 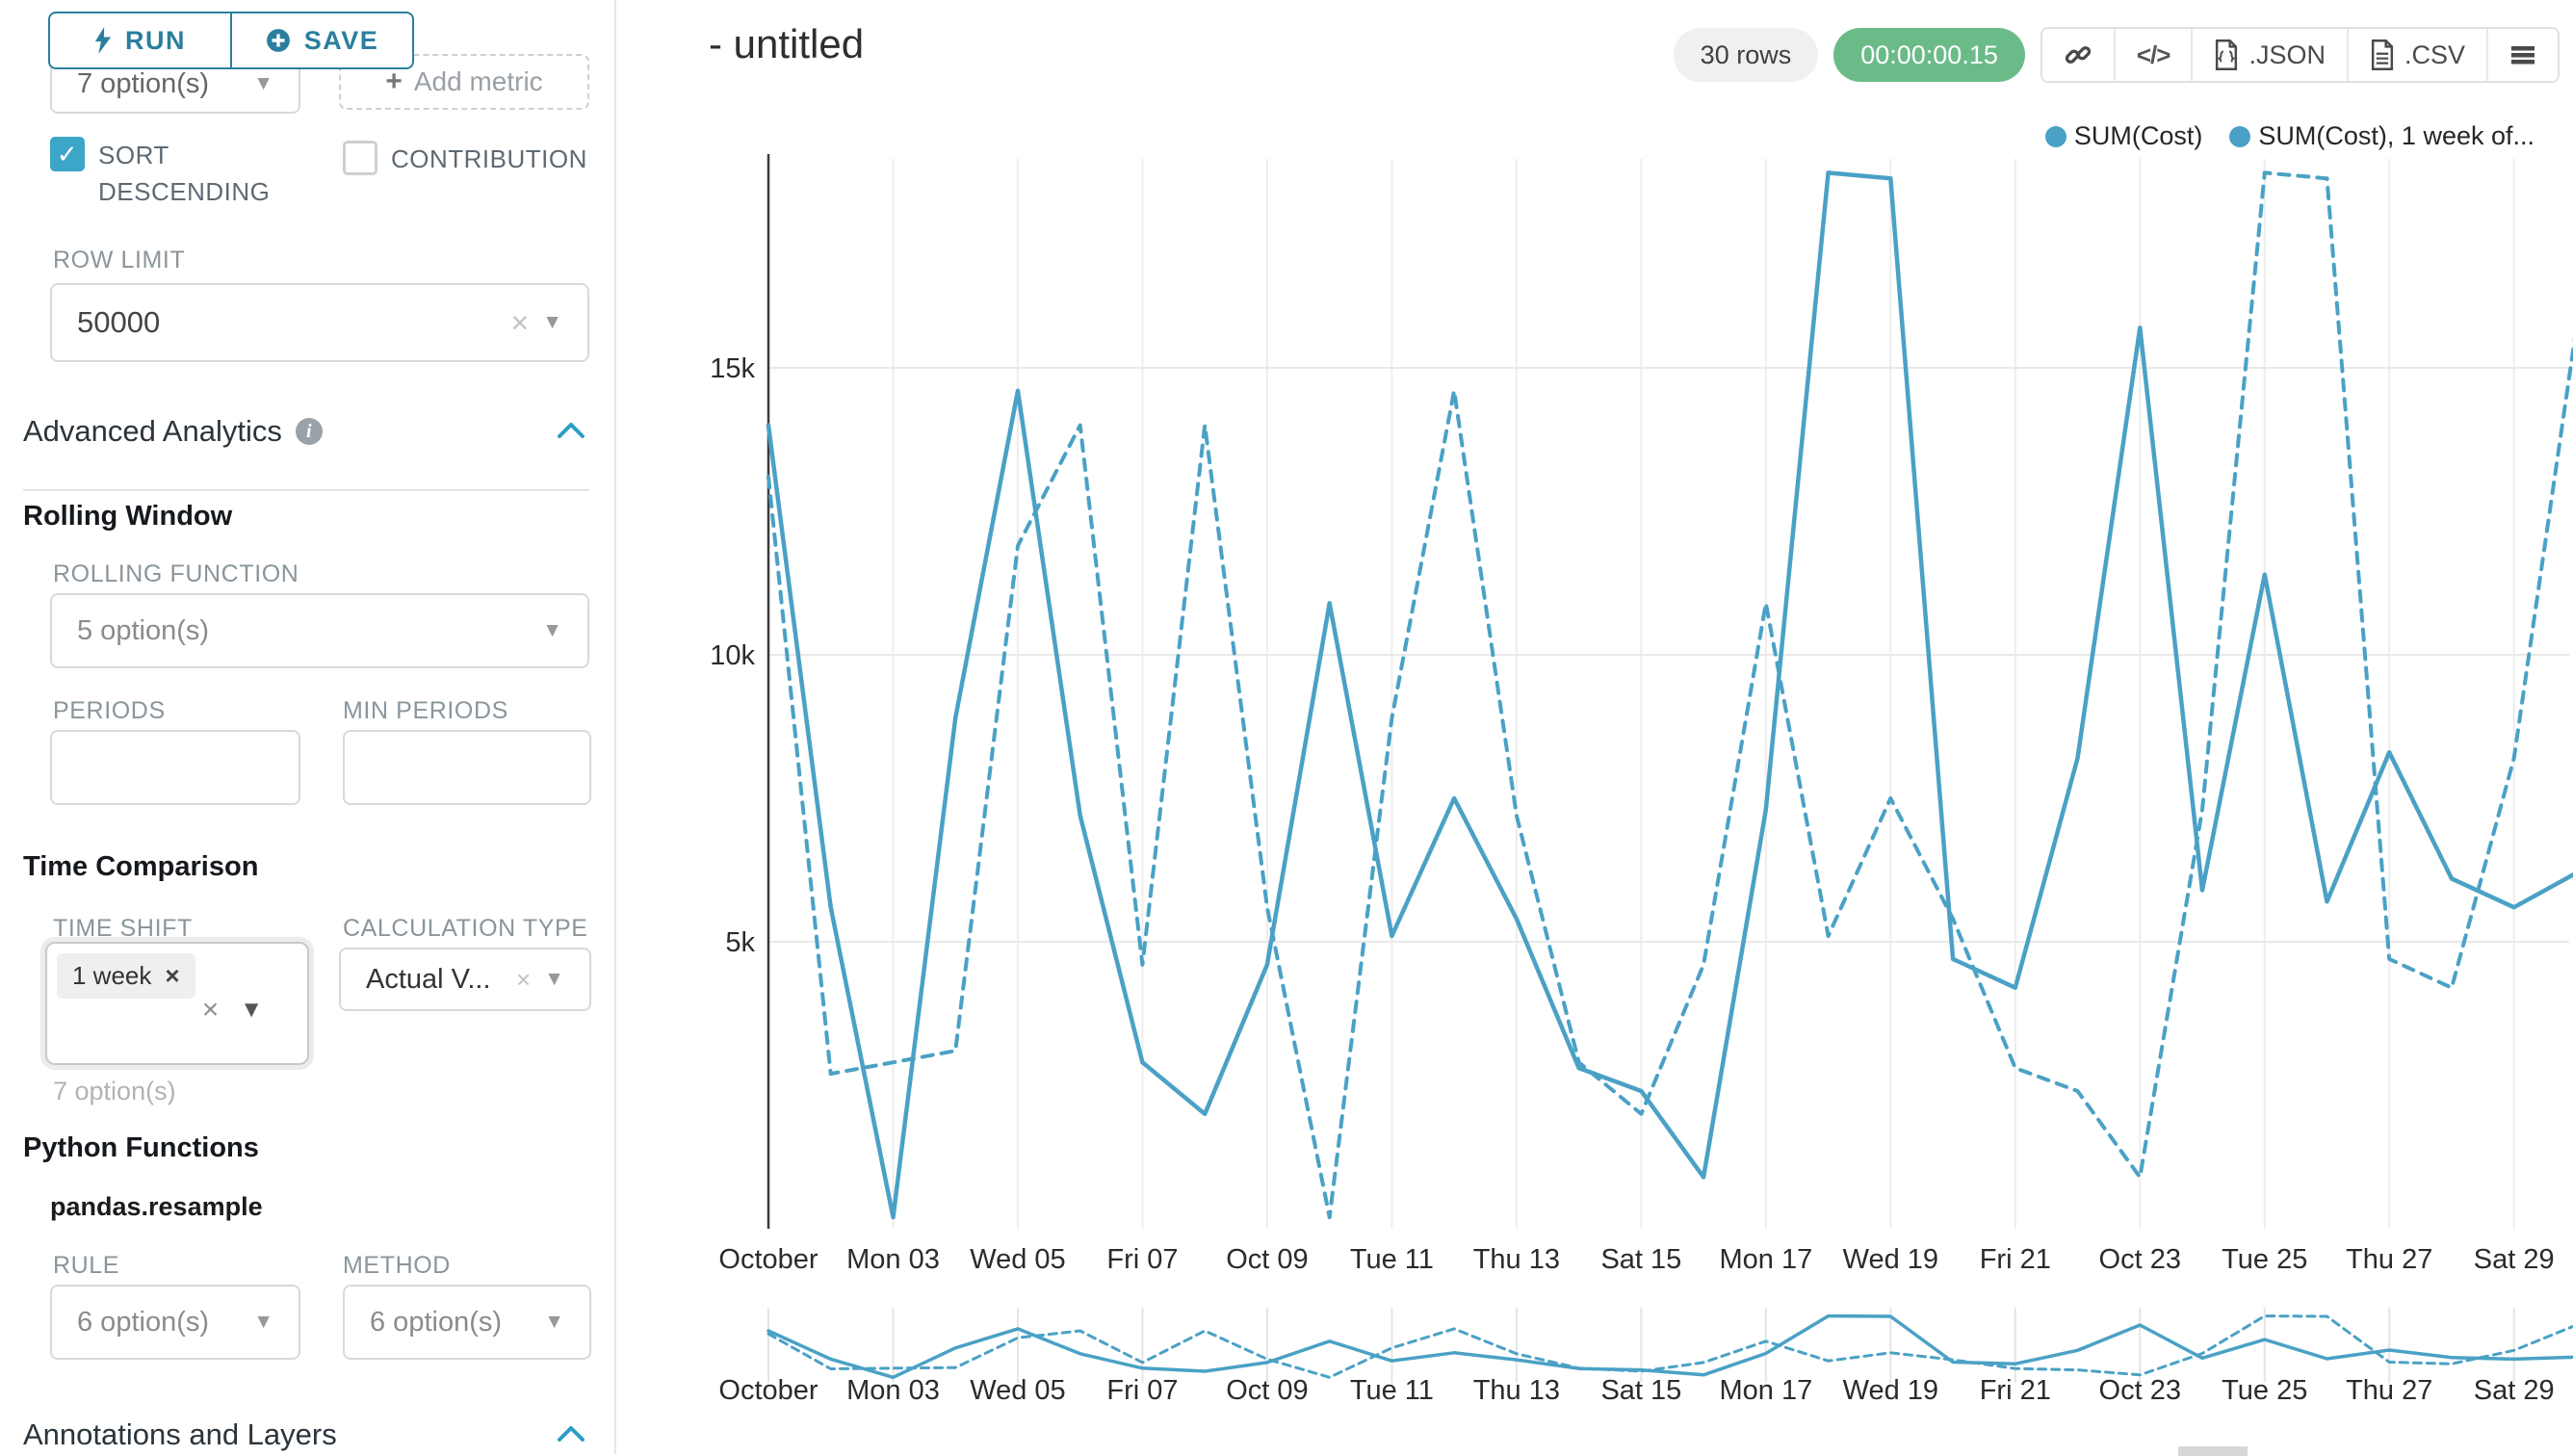 I want to click on resize-handle, so click(x=2213, y=1451).